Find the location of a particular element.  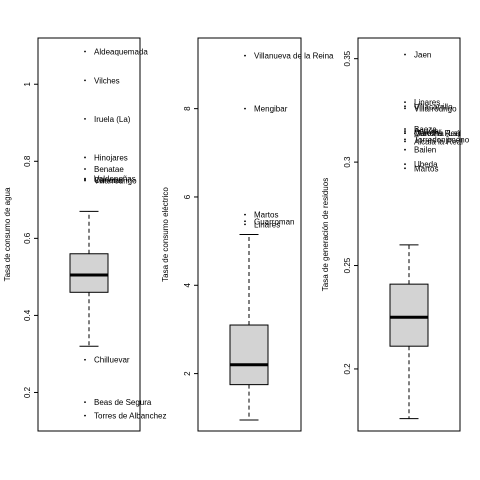

outlier-label: Torredonjimeno is located at coordinates (442, 139).